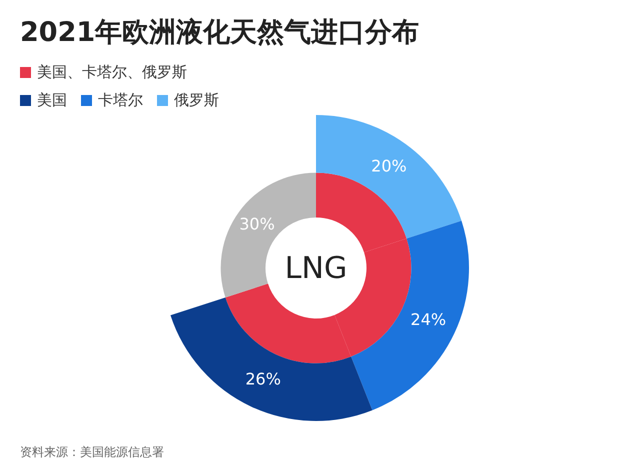 This screenshot has width=641, height=475. Describe the element at coordinates (220, 33) in the screenshot. I see `chart-title: 2021年欧洲液化天然气进口分布` at that location.